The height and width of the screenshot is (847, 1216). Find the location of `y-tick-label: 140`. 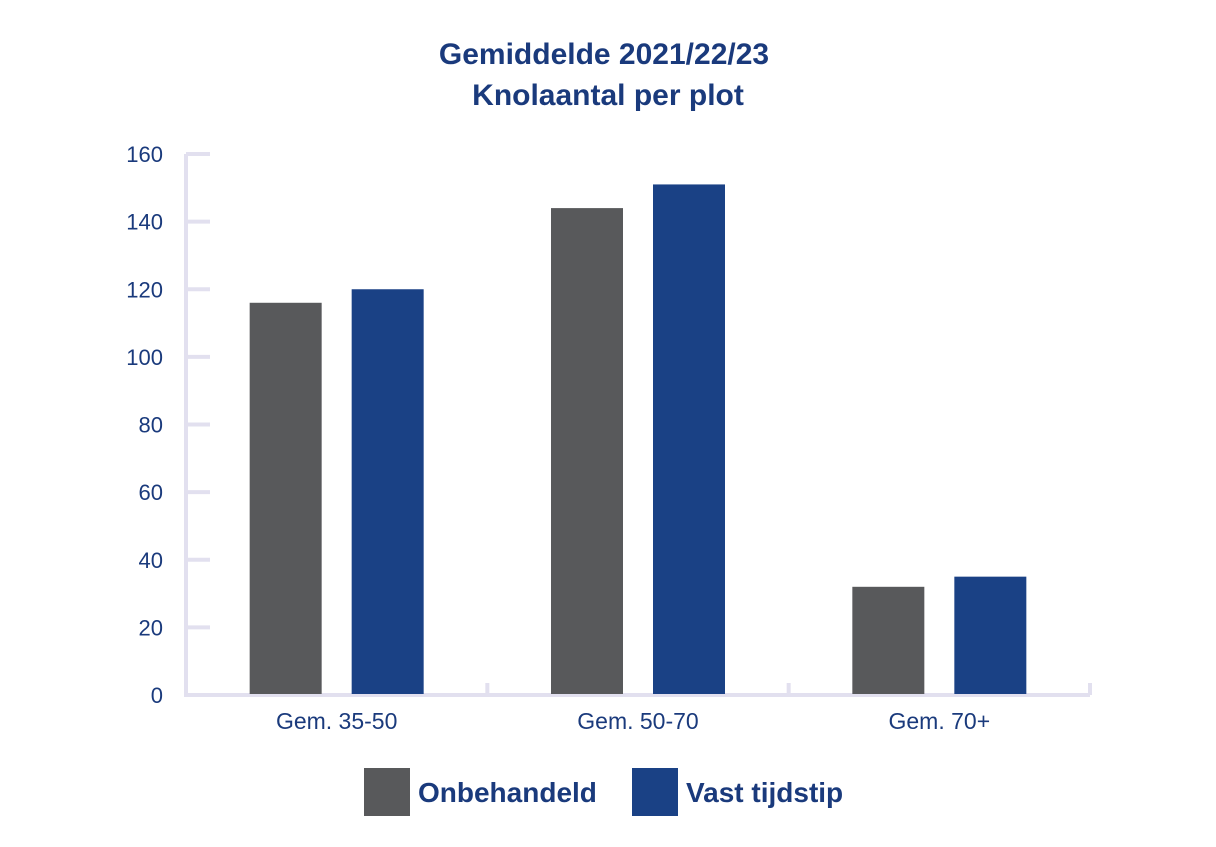

y-tick-label: 140 is located at coordinates (144, 222).